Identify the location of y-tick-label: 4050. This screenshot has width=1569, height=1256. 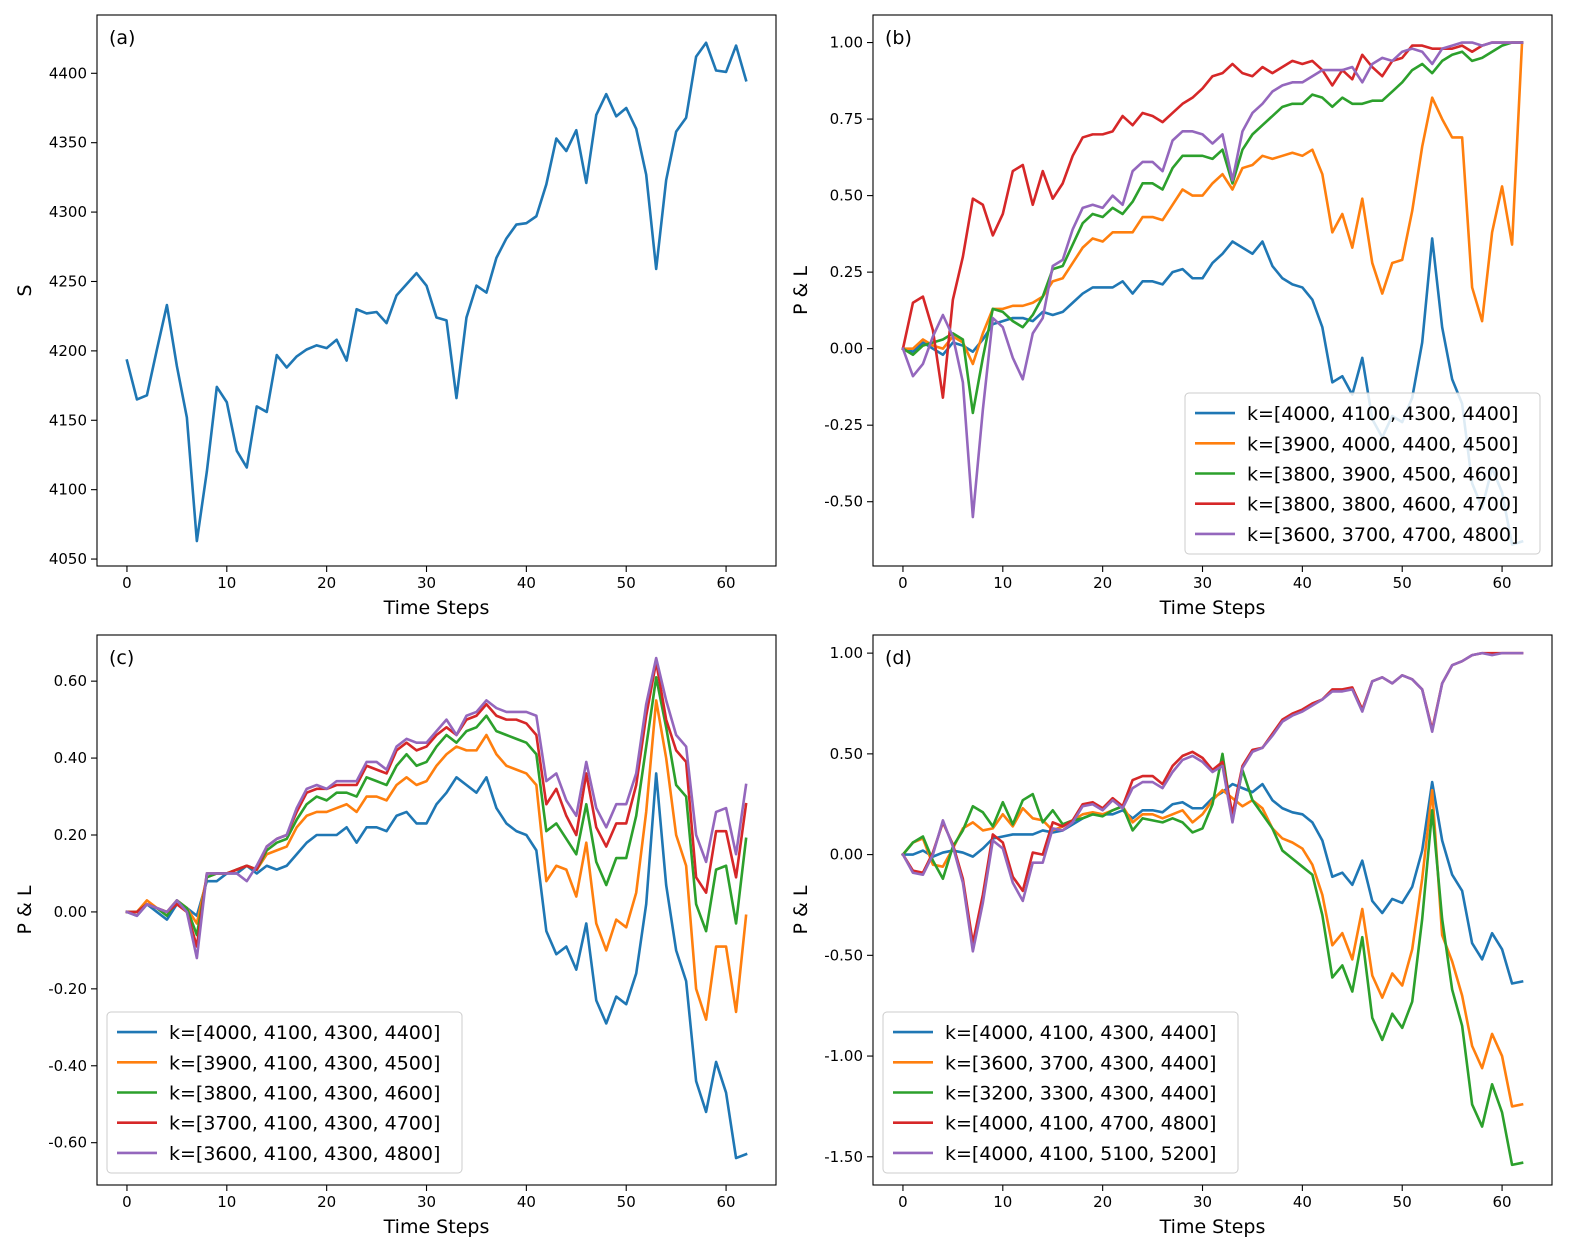
(68, 559).